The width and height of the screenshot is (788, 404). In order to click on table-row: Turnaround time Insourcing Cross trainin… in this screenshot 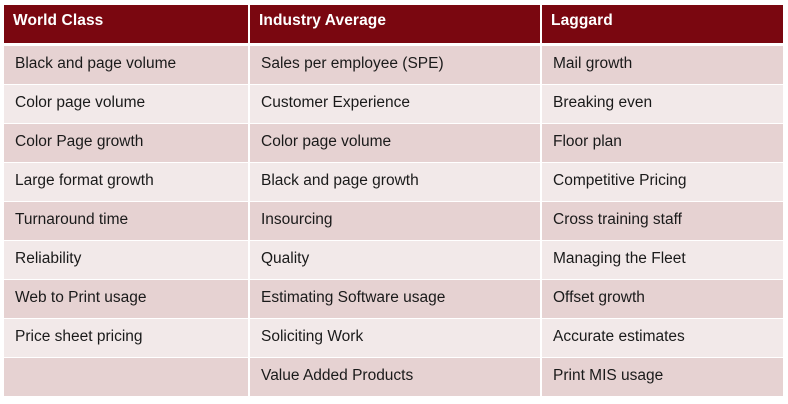, I will do `click(393, 221)`.